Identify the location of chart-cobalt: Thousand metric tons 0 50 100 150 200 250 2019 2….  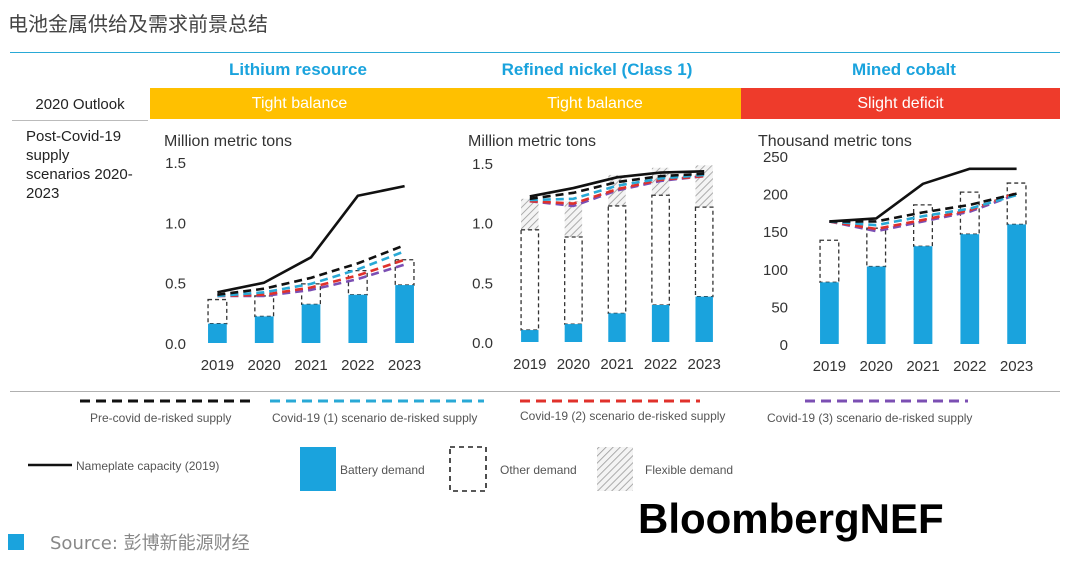
(895, 254).